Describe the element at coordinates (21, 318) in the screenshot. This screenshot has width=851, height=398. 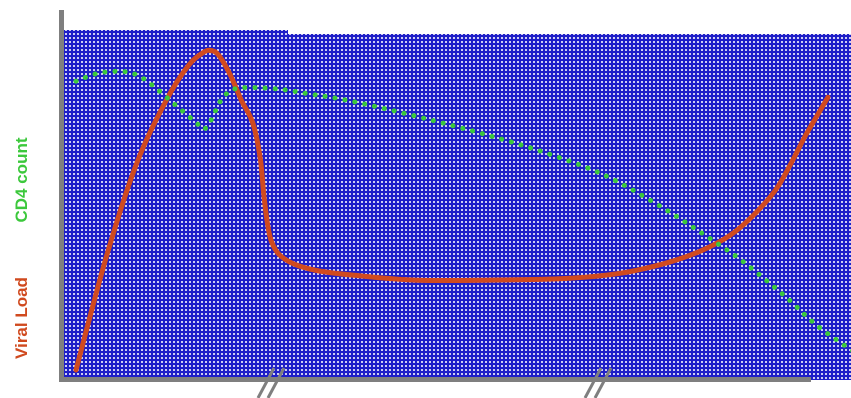
I see `y-axis-label-viral-load: Viral Load` at that location.